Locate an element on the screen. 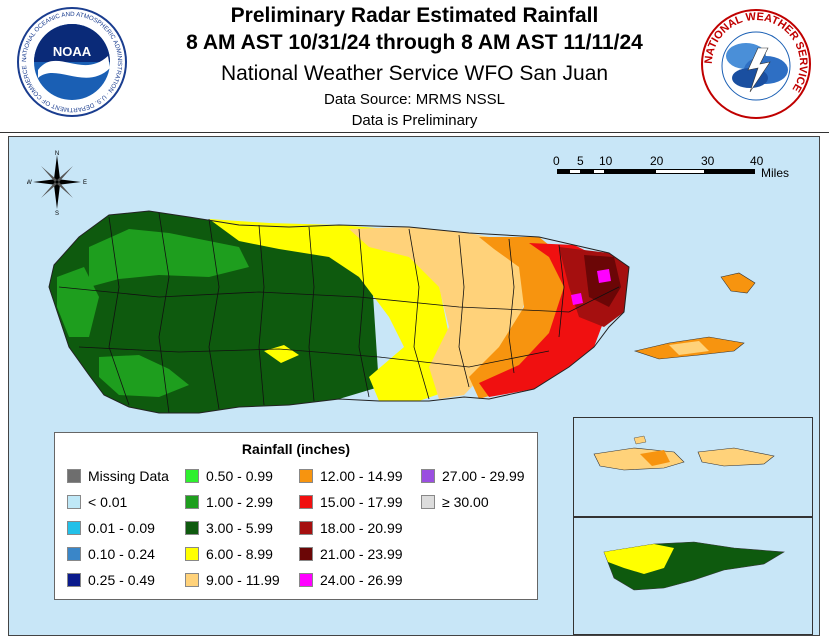 This screenshot has height=641, width=829. legend-item: 0.50 - 0.99 is located at coordinates (229, 476).